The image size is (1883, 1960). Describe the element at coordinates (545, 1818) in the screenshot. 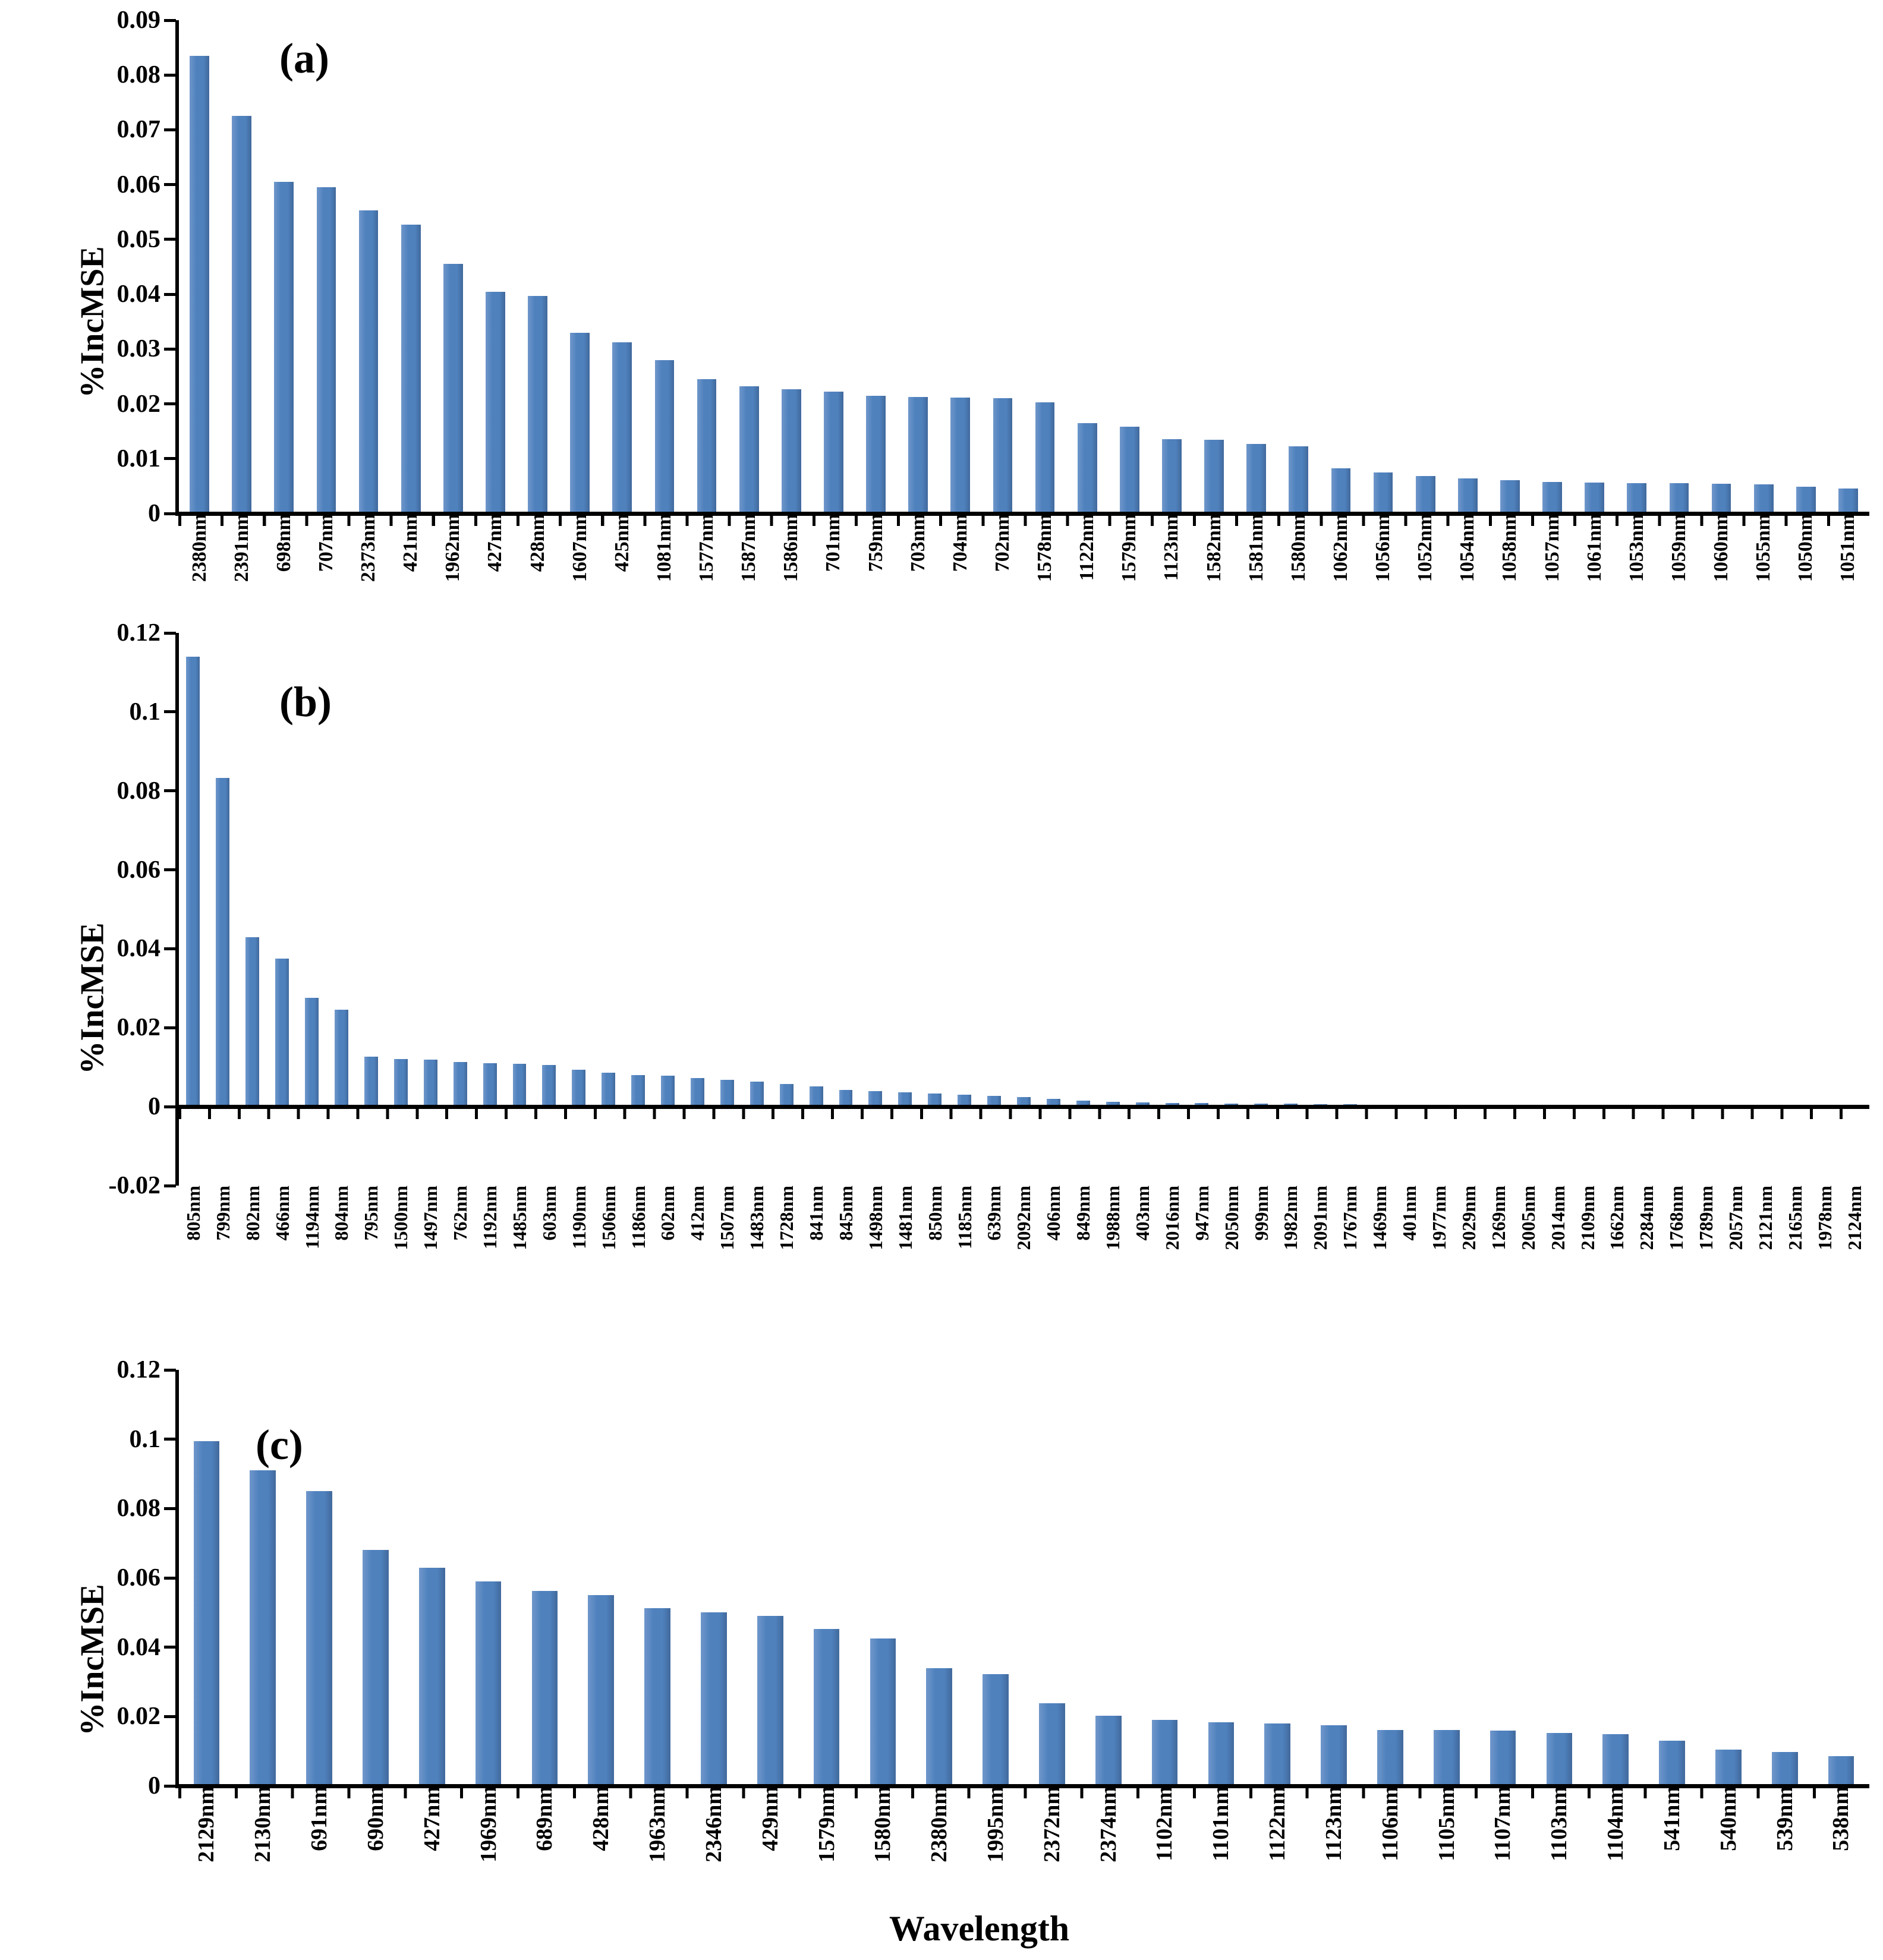

I see `x-tick-label: 689nm` at that location.